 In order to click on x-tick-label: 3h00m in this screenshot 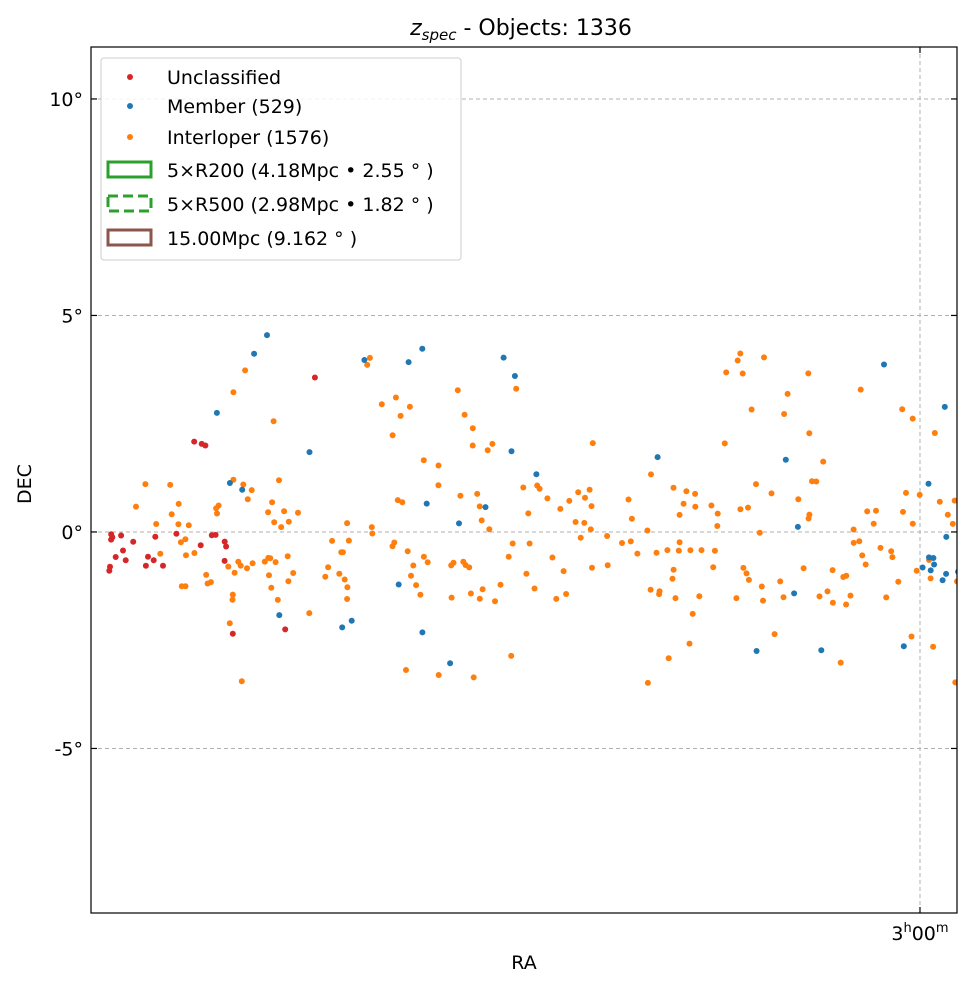, I will do `click(919, 933)`.